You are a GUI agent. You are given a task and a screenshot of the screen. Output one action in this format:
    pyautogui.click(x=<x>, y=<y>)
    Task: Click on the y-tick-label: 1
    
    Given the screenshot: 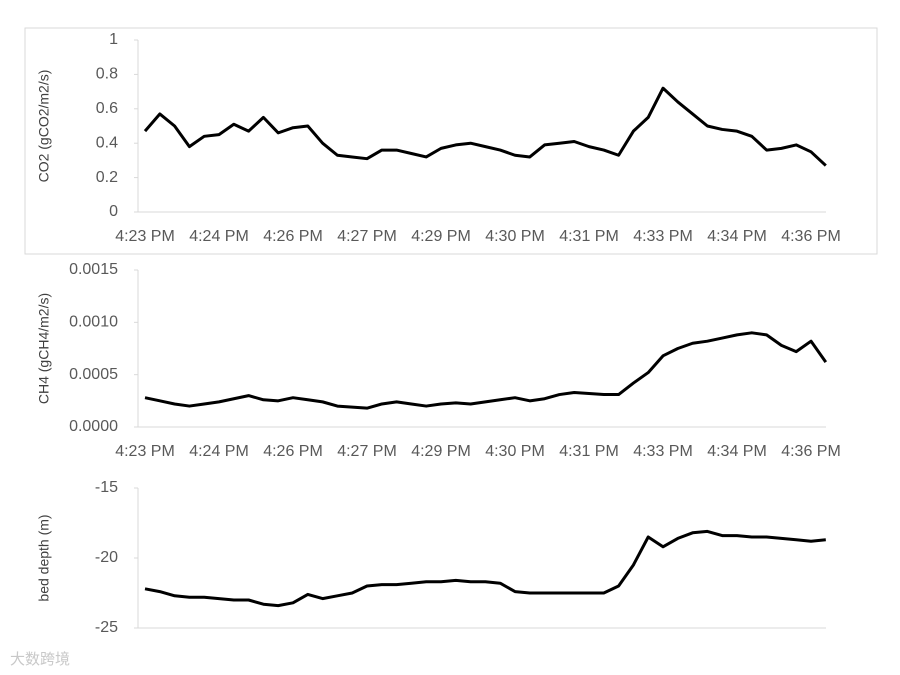 What is the action you would take?
    pyautogui.click(x=113, y=39)
    